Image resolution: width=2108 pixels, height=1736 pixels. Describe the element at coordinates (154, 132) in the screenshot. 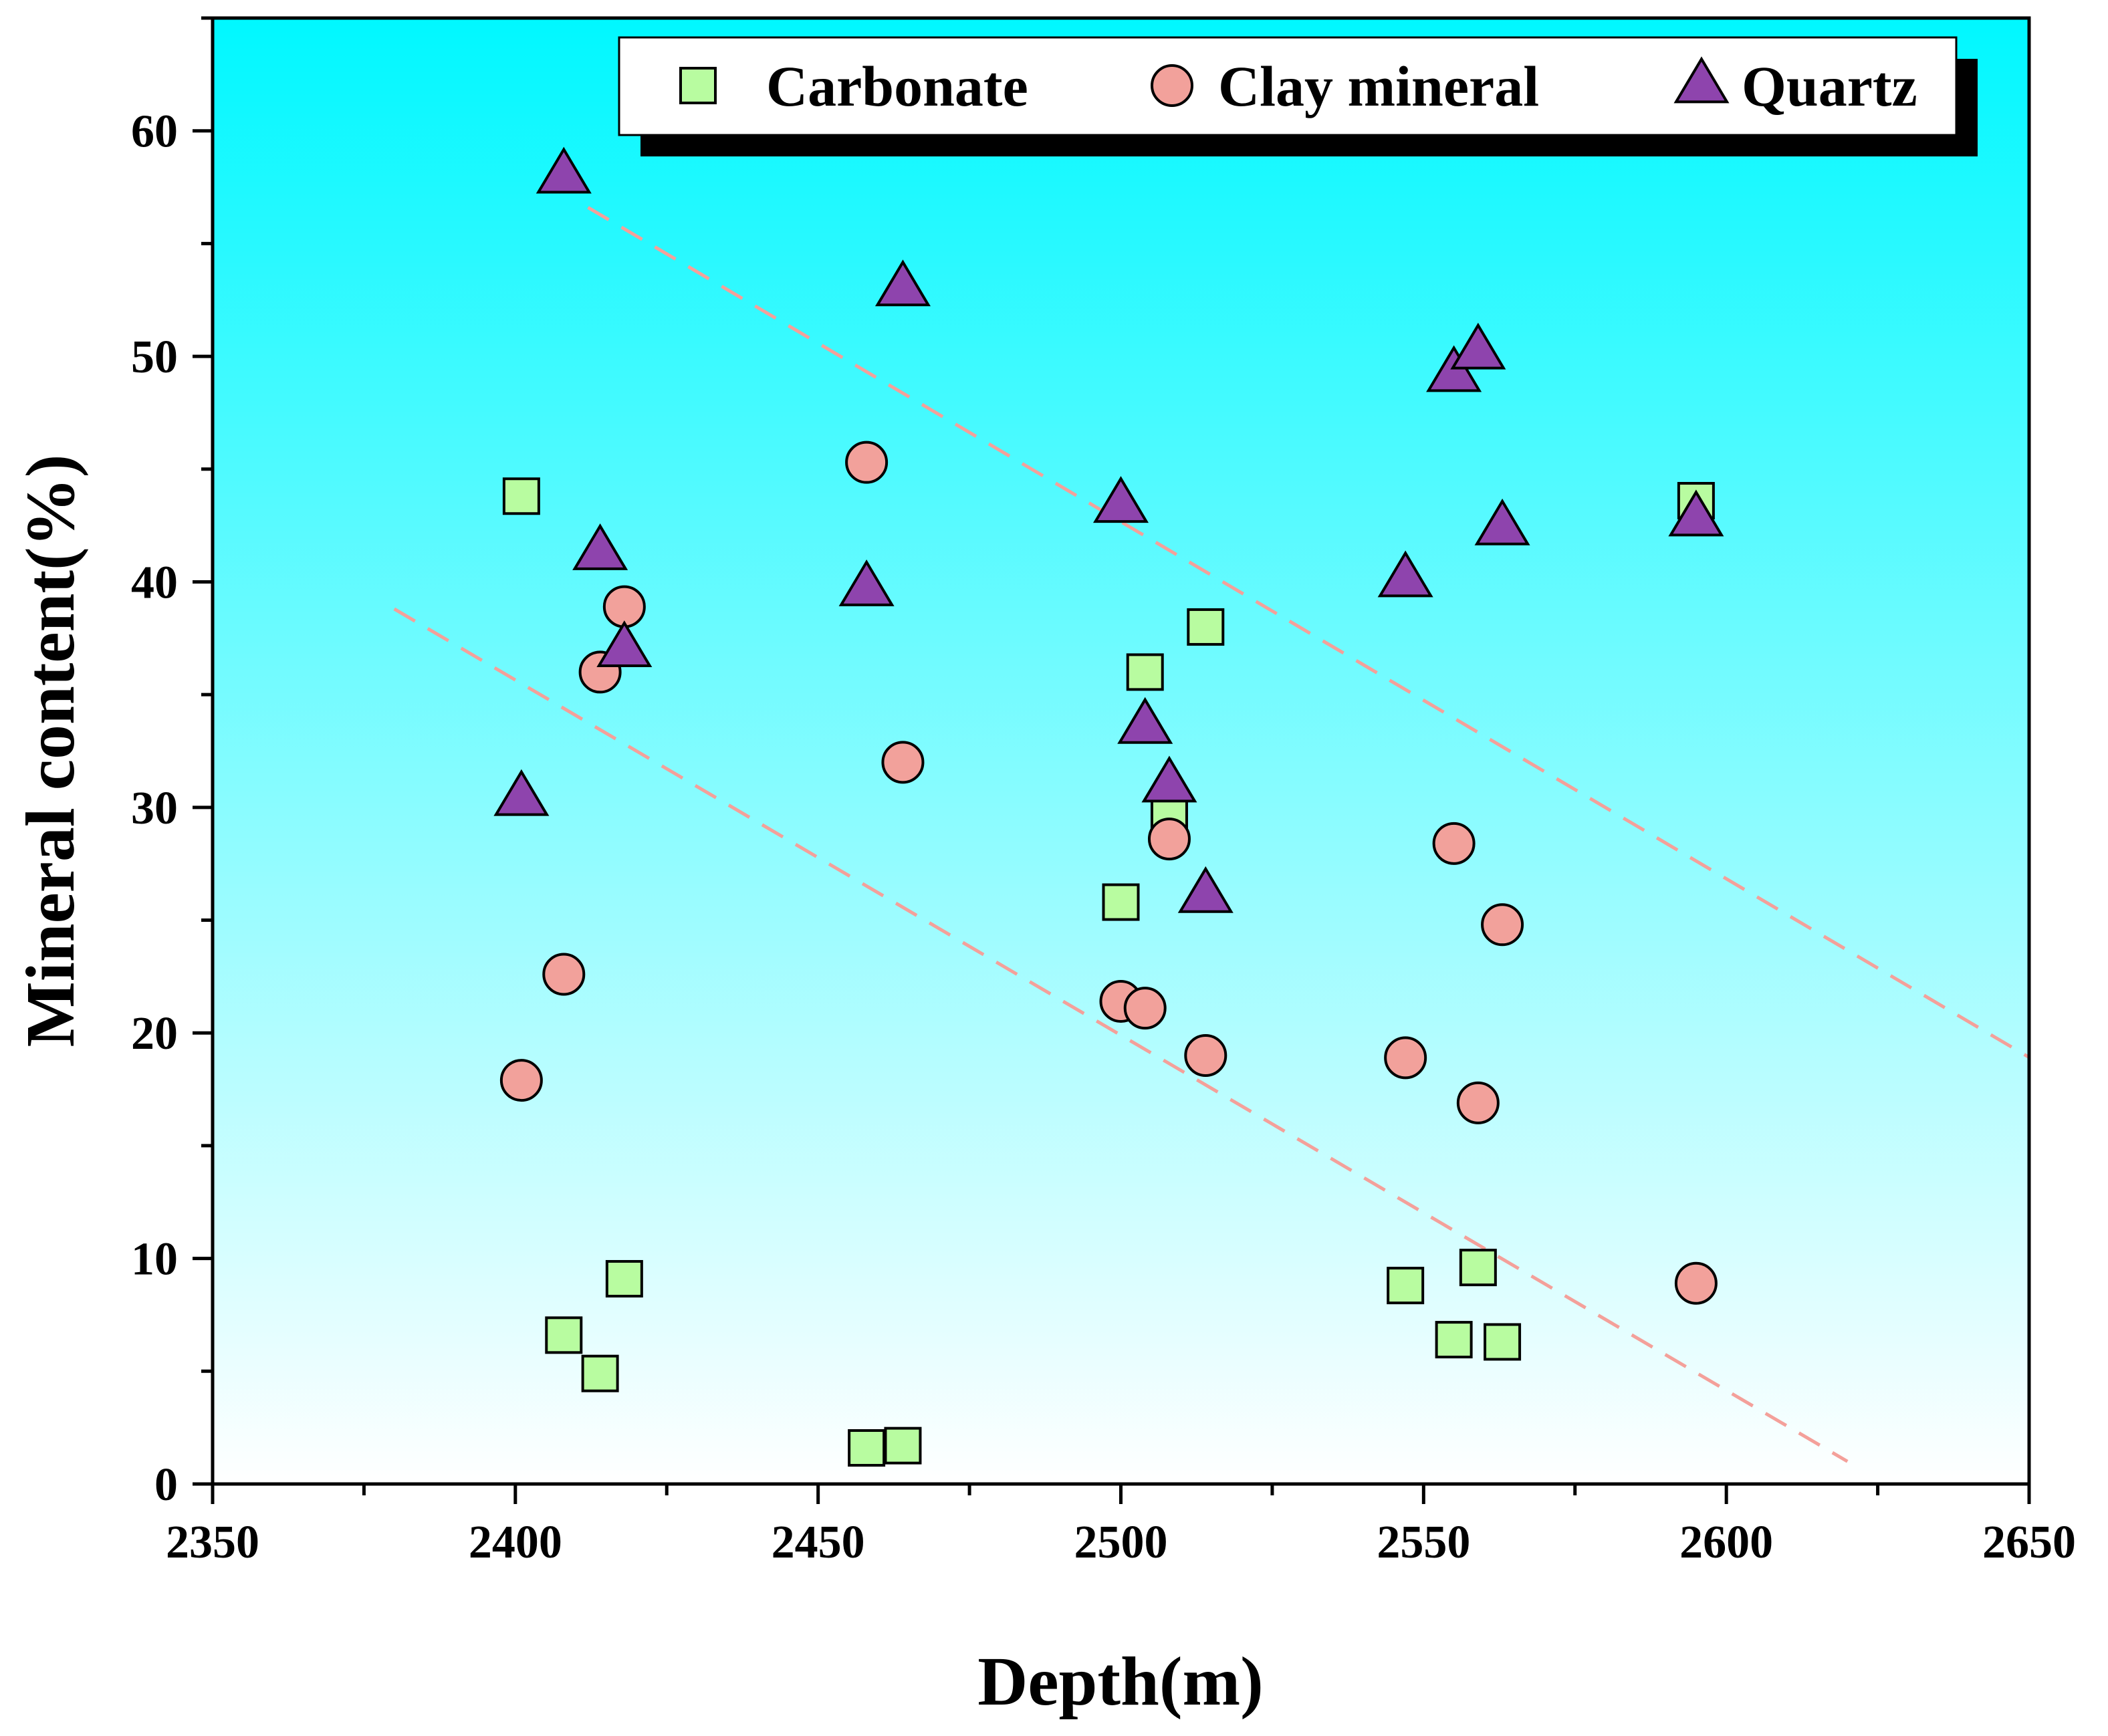

I see `y-tick-label: 60` at that location.